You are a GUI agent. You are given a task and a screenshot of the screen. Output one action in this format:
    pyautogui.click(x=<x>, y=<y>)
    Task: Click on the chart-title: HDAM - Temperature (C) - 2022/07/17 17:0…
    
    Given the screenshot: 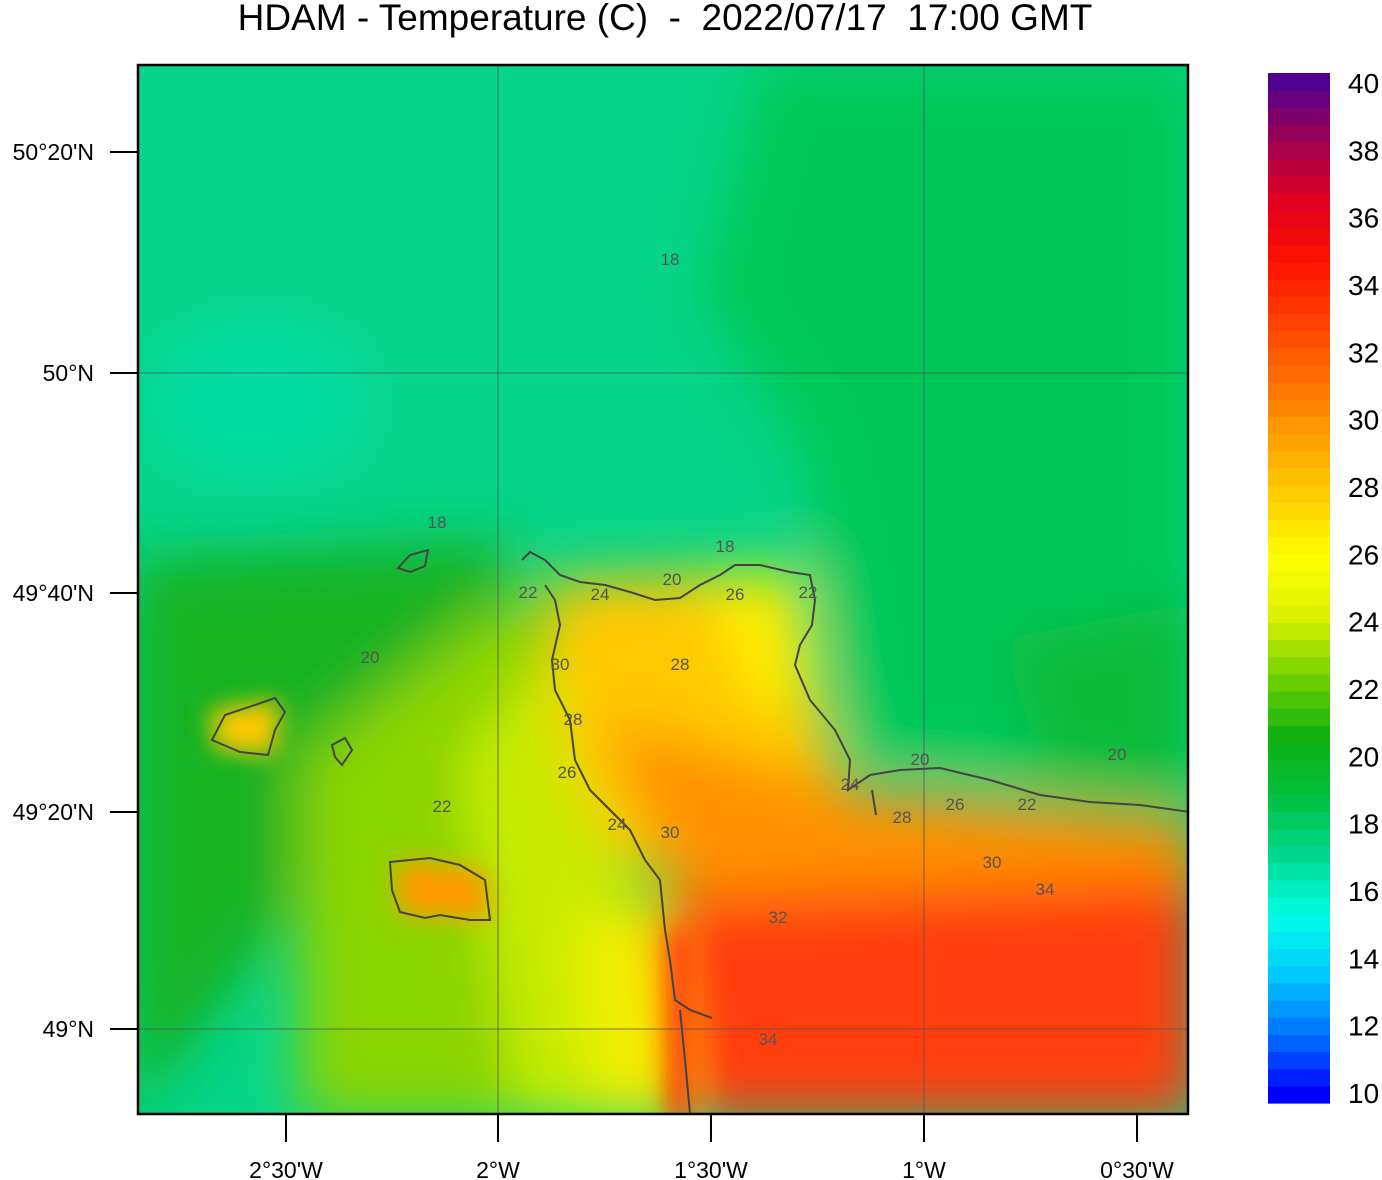 What is the action you would take?
    pyautogui.click(x=665, y=19)
    